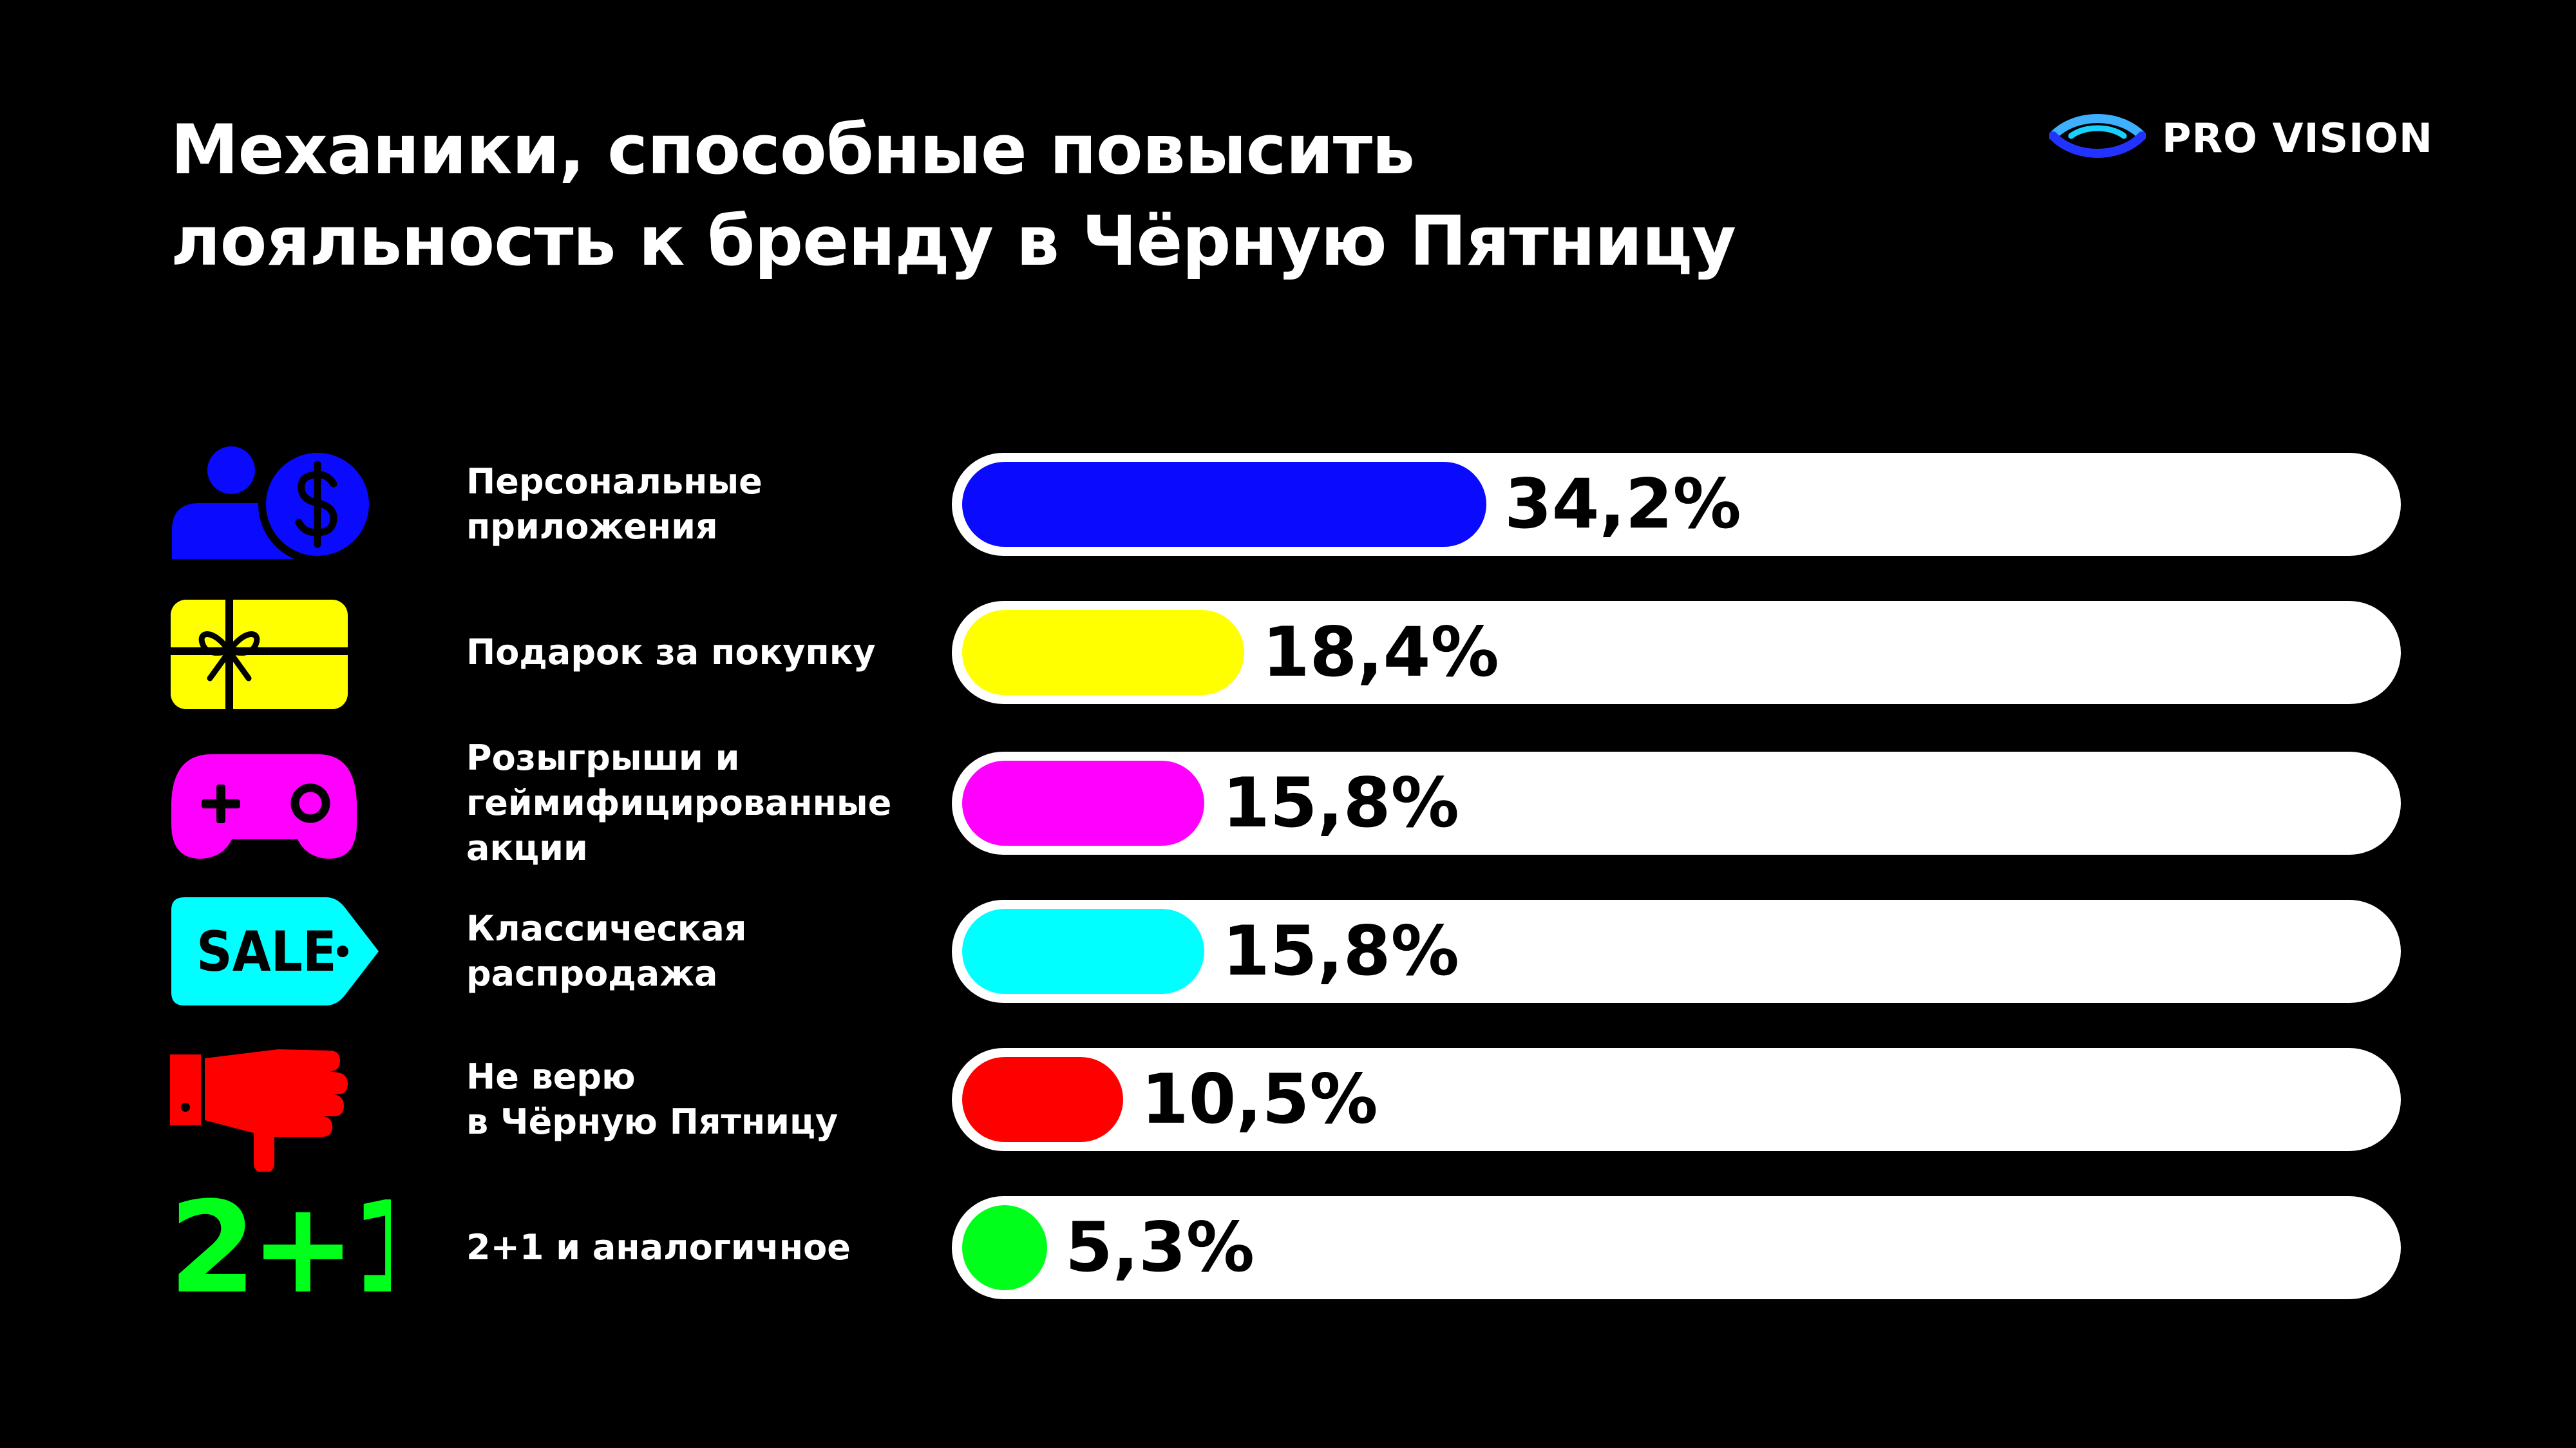 The image size is (2576, 1448). Describe the element at coordinates (1622, 504) in the screenshot. I see `value-label: 34,2%` at that location.